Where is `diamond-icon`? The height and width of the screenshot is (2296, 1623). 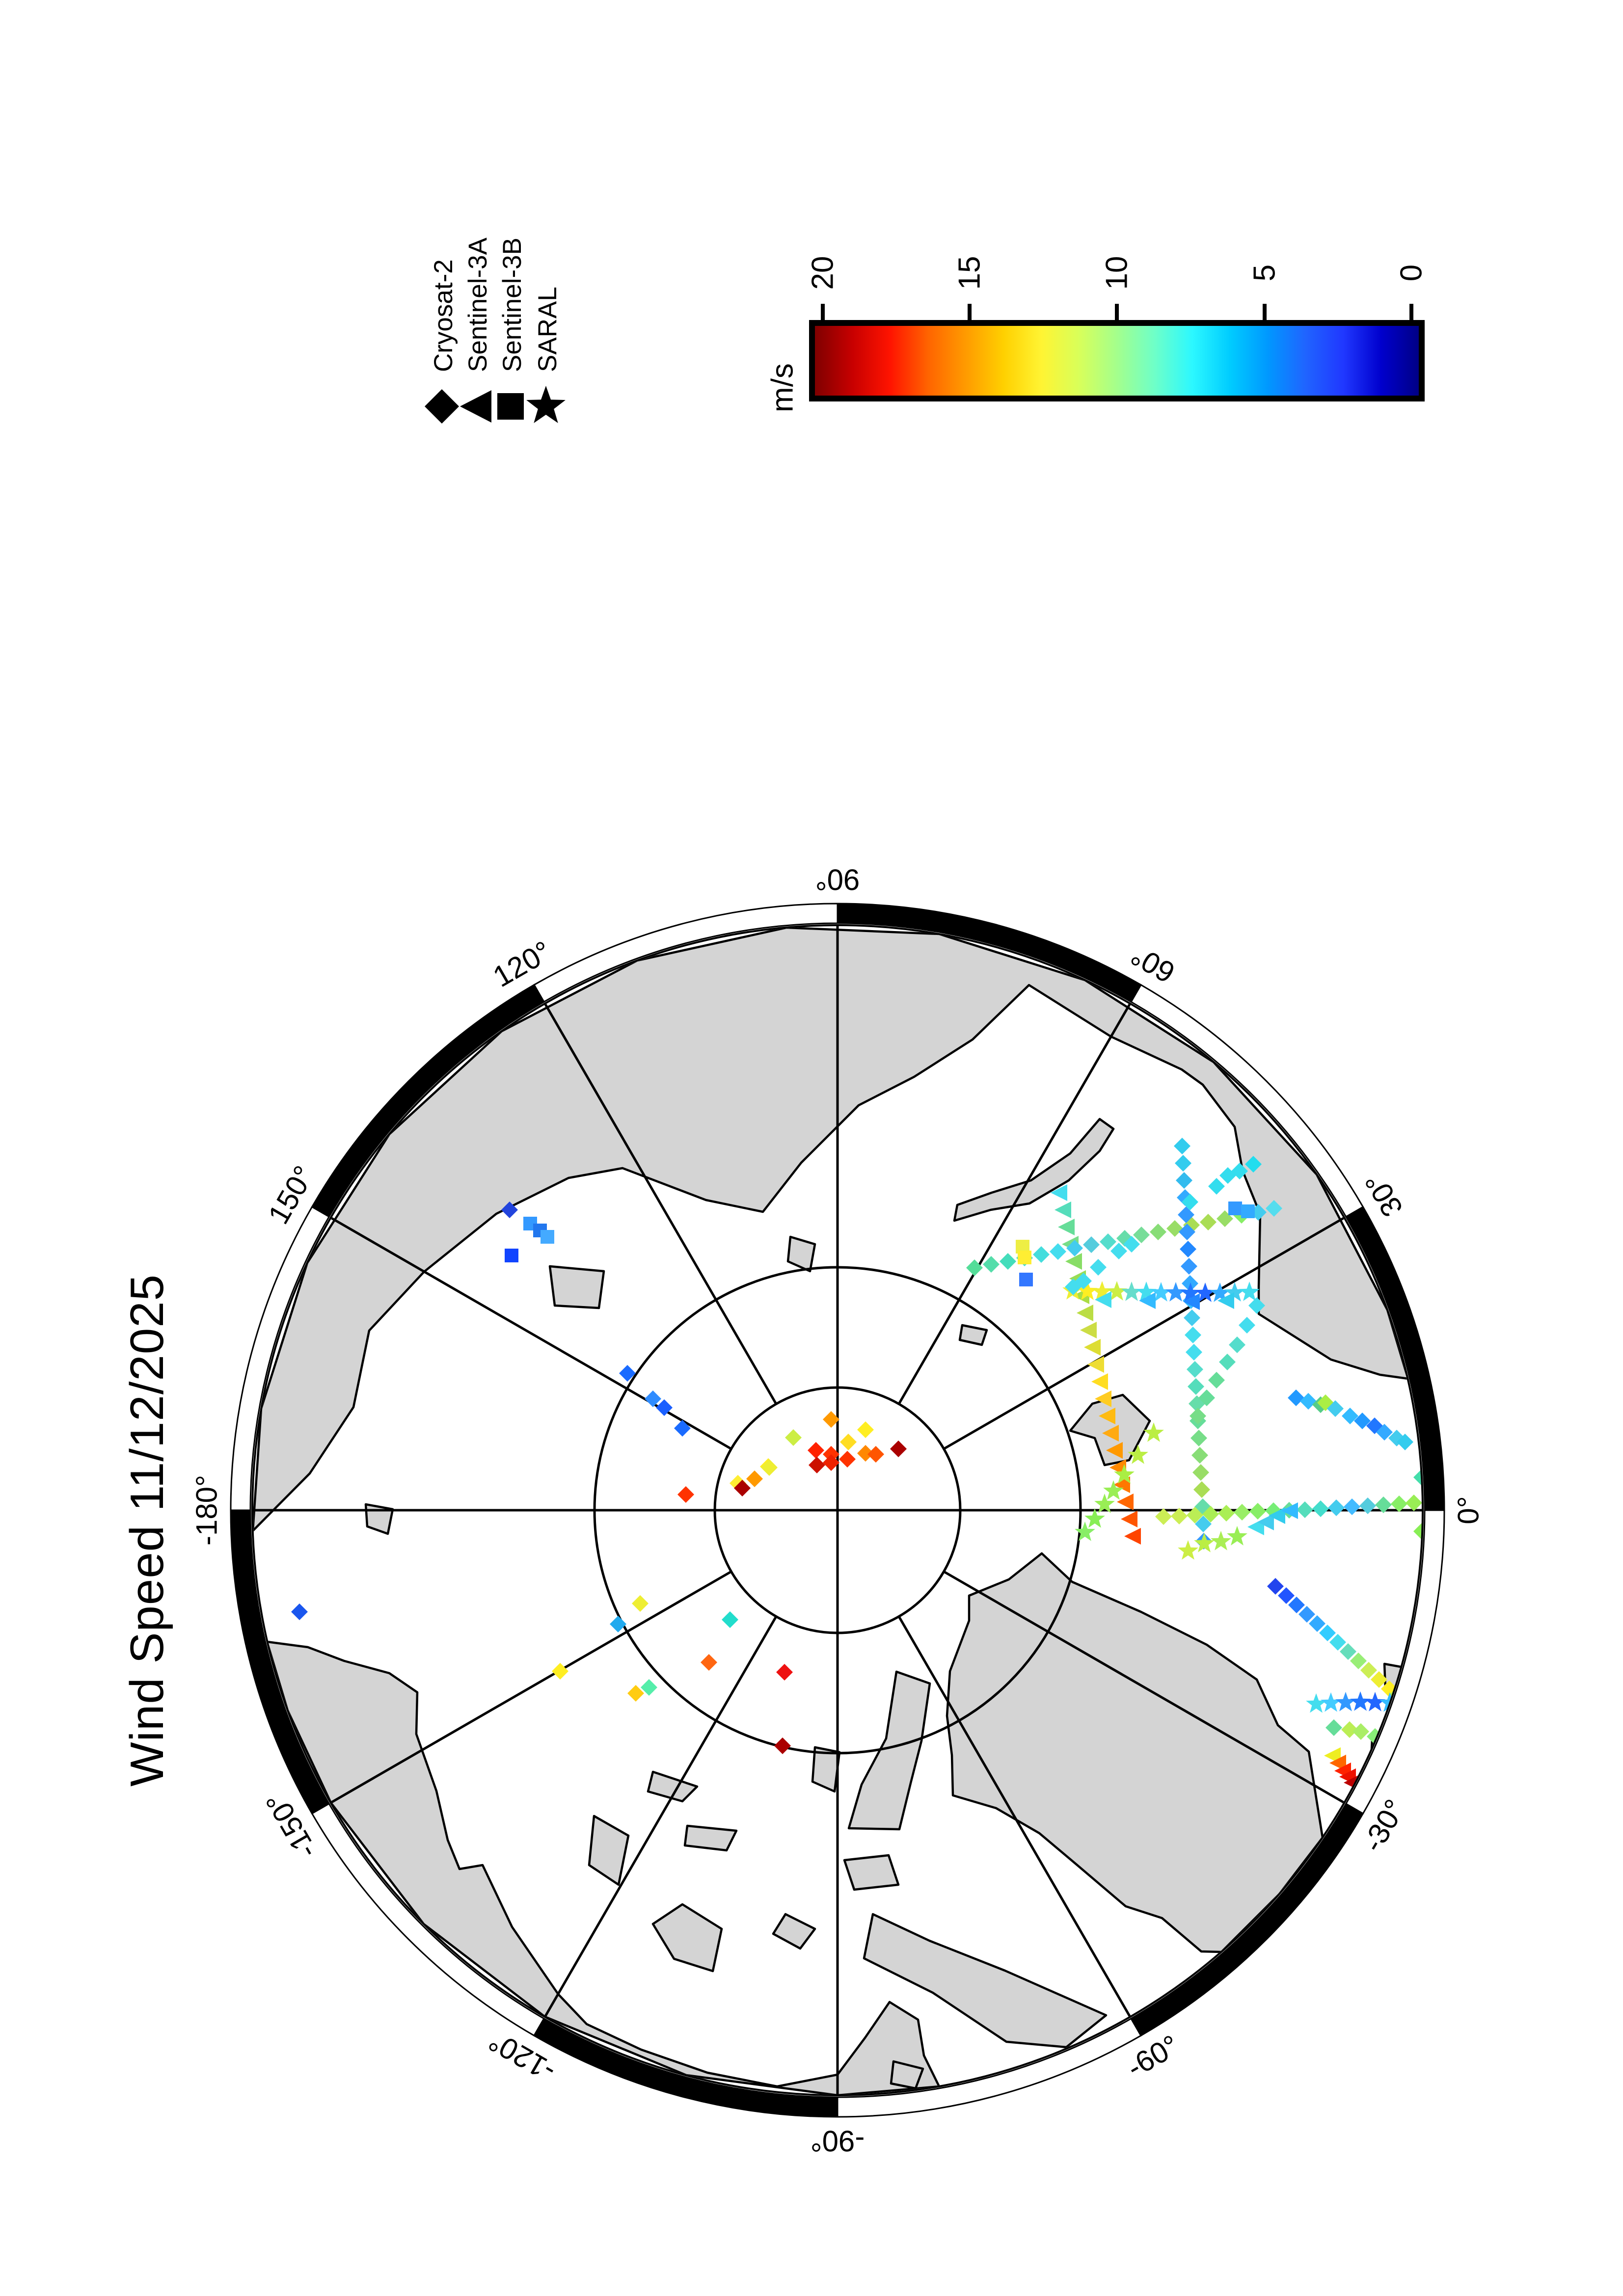
diamond-icon is located at coordinates (442, 406).